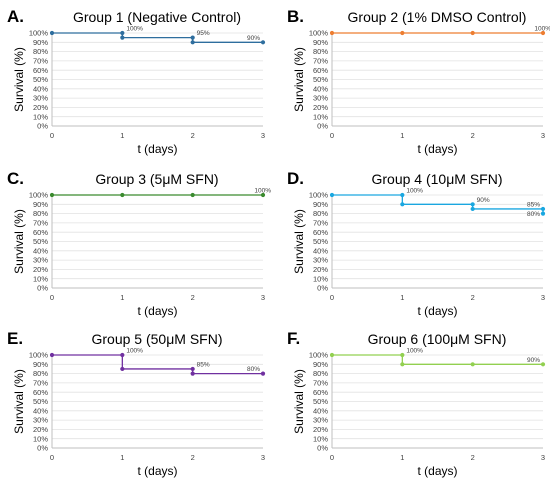 This screenshot has width=550, height=485. Describe the element at coordinates (15, 178) in the screenshot. I see `panel-label: C.` at that location.